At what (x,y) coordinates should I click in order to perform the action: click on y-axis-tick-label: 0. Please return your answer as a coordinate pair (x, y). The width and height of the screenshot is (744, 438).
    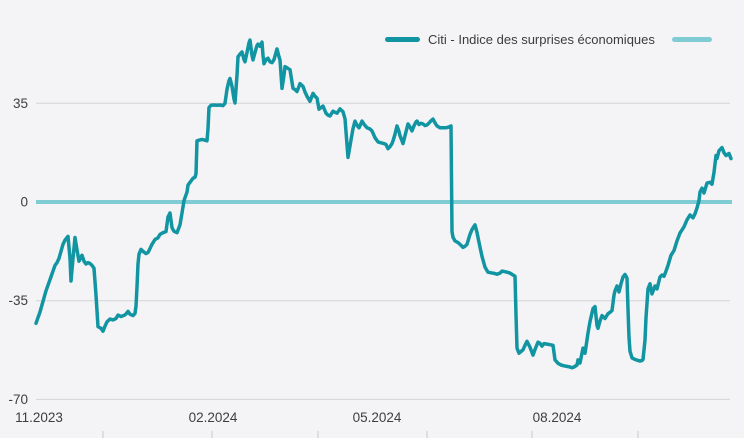
    Looking at the image, I should click on (24, 202).